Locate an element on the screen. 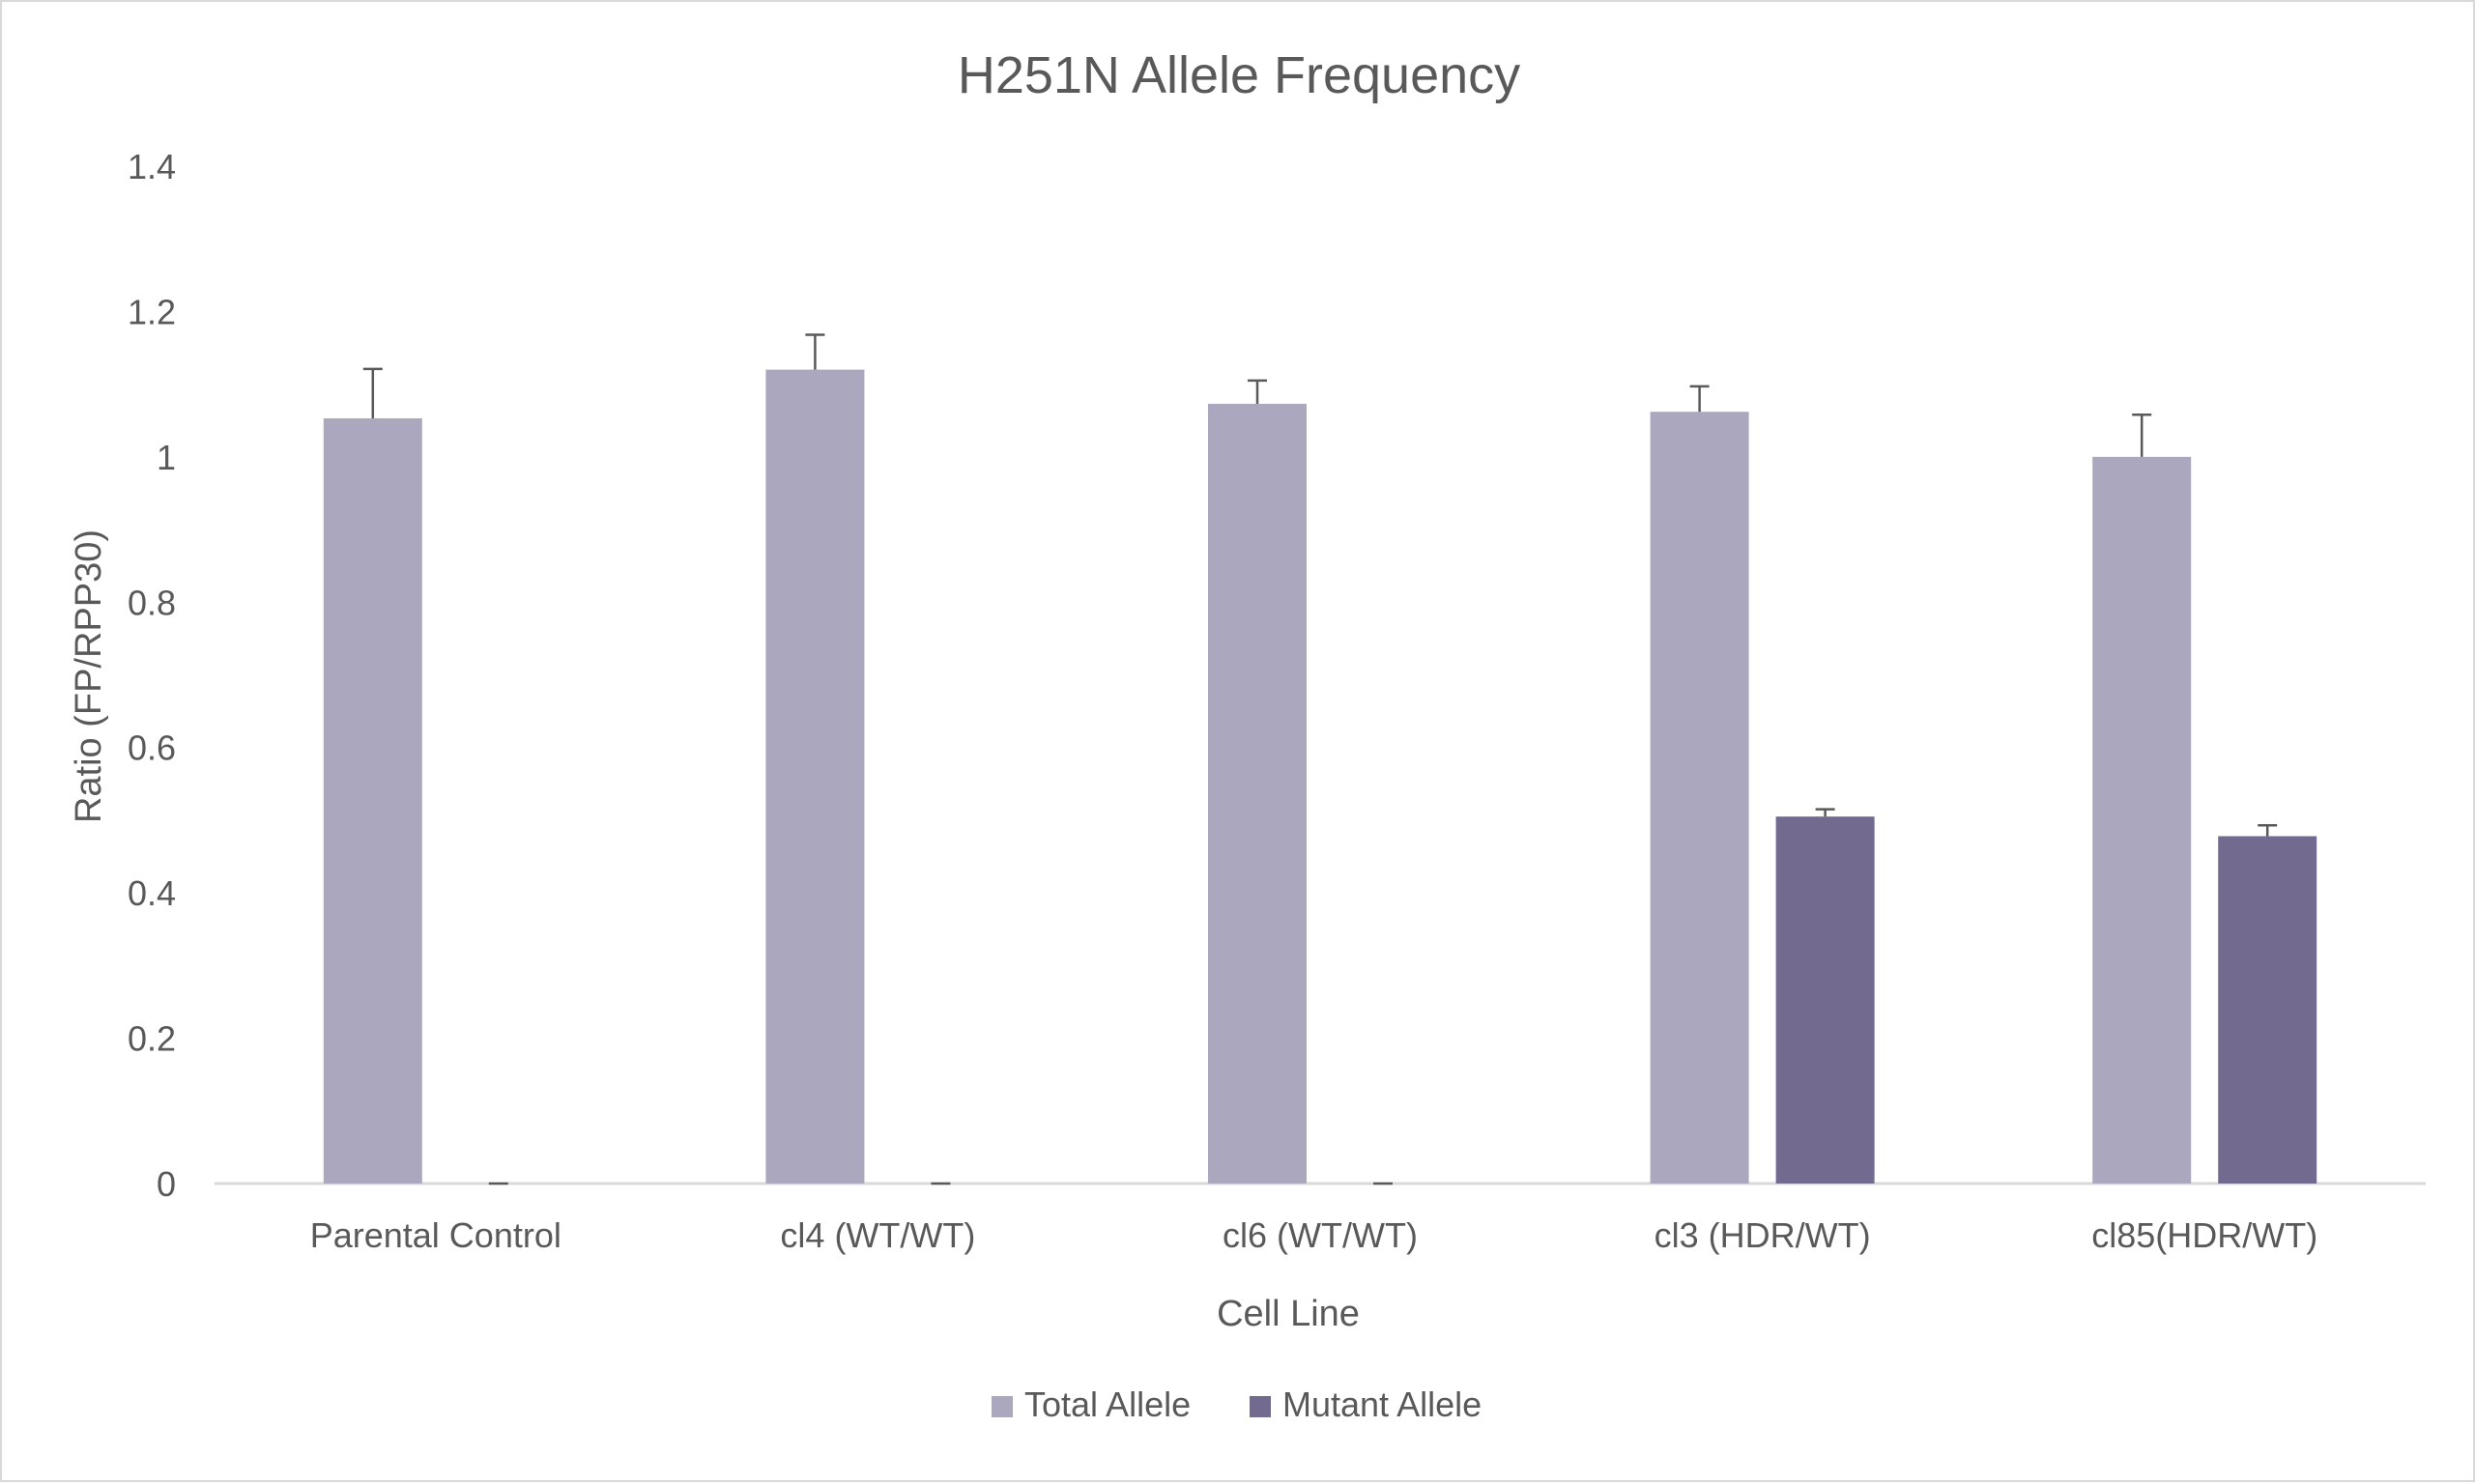 This screenshot has width=2475, height=1484. y-axis-ticks: 0 0.2 0.4 0.6 0.8 1 1.2 1.4 is located at coordinates (152, 676).